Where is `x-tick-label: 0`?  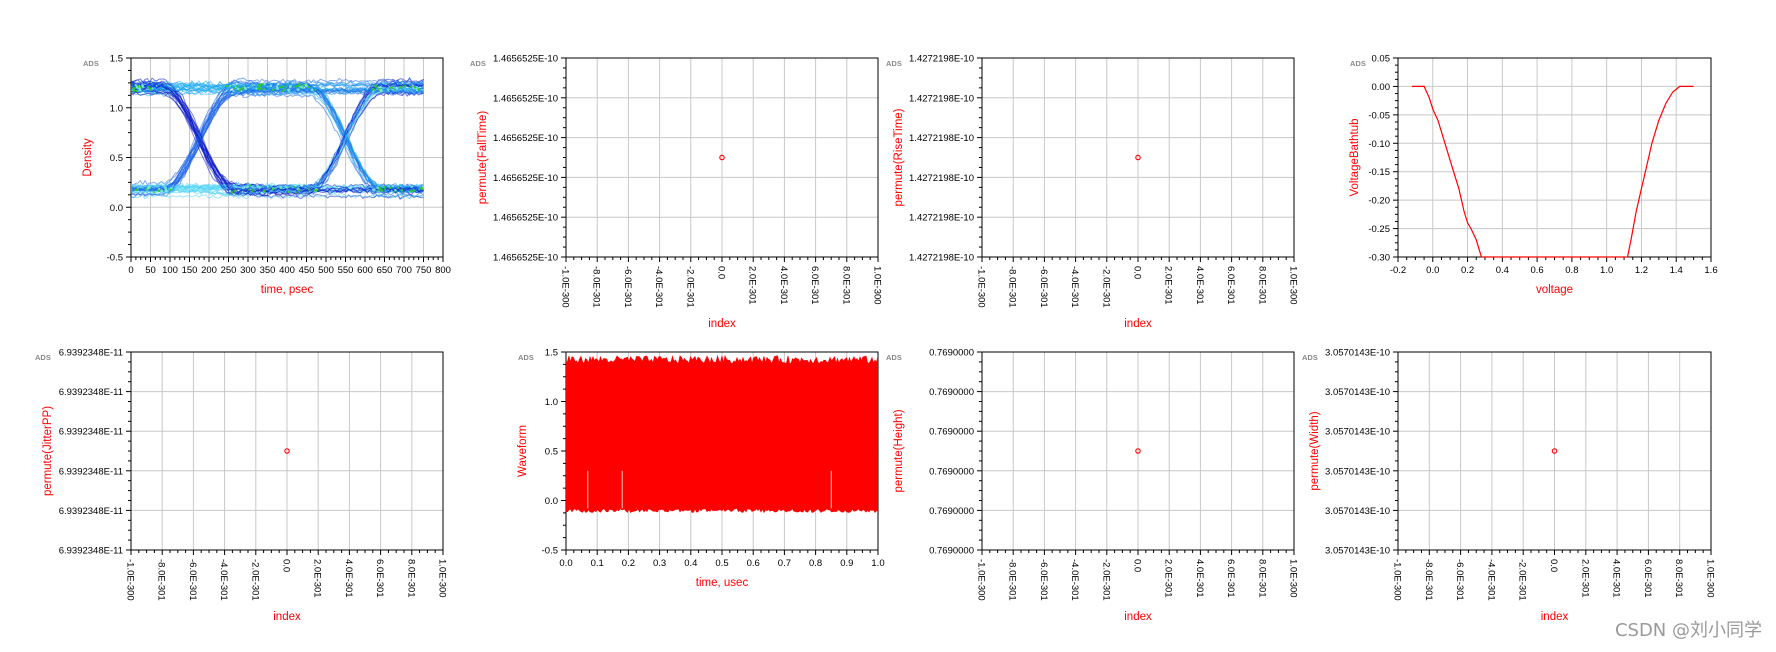
x-tick-label: 0 is located at coordinates (130, 270).